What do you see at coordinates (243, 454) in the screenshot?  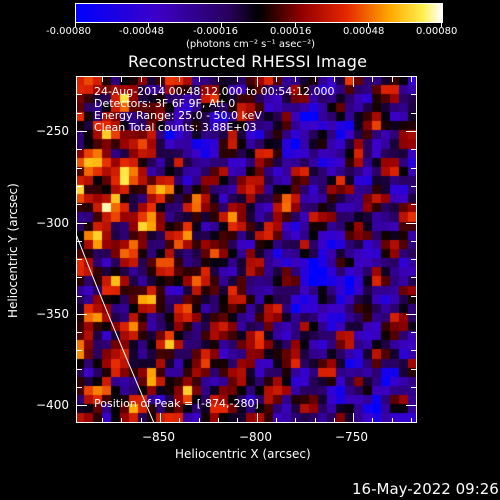 I see `x-axis-label: Heliocentric X (arcsec)` at bounding box center [243, 454].